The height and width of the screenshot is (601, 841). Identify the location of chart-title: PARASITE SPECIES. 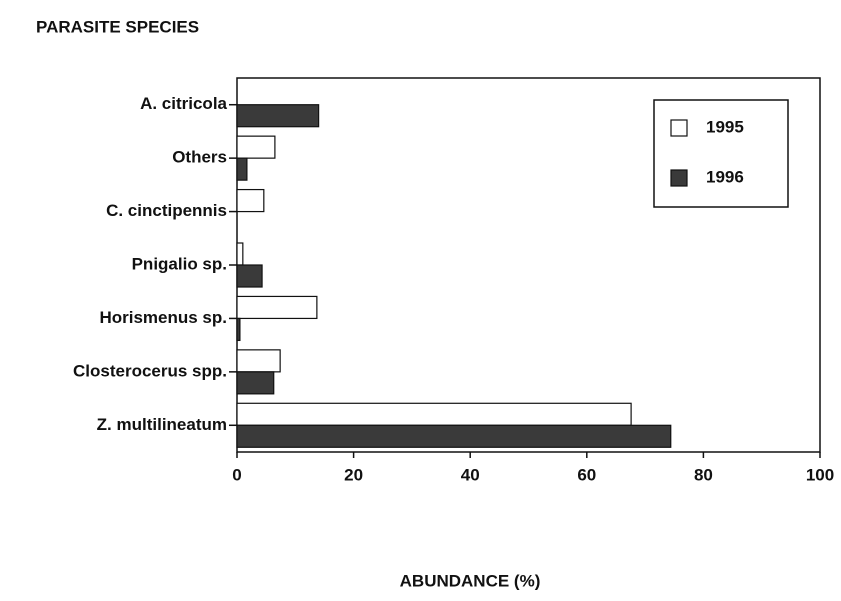
(117, 26).